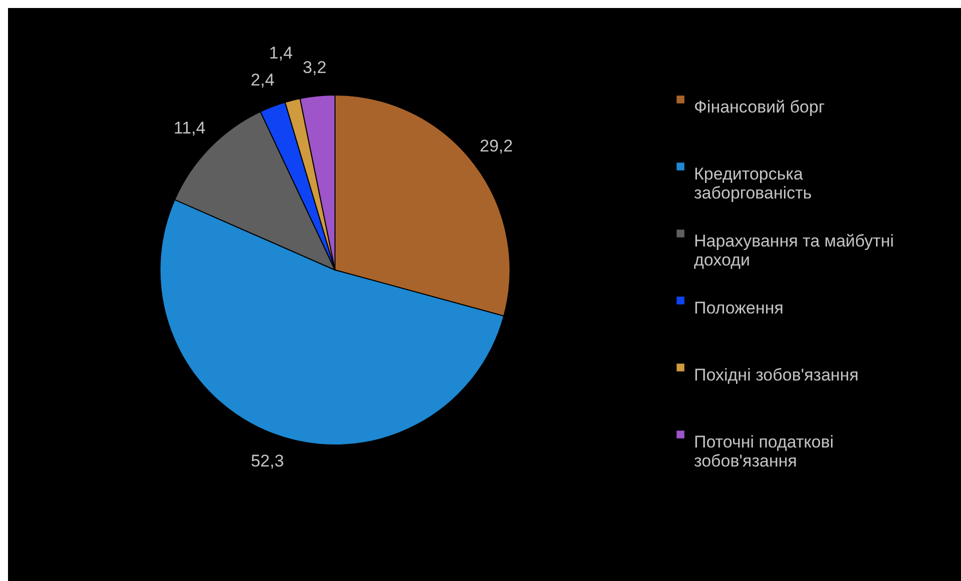 This screenshot has height=581, width=961. Describe the element at coordinates (776, 375) in the screenshot. I see `legend-label: Похідні зобов'язання` at that location.